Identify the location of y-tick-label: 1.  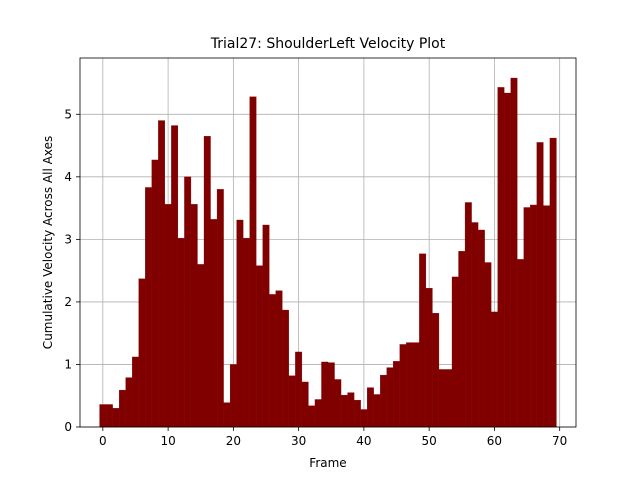
(68, 364).